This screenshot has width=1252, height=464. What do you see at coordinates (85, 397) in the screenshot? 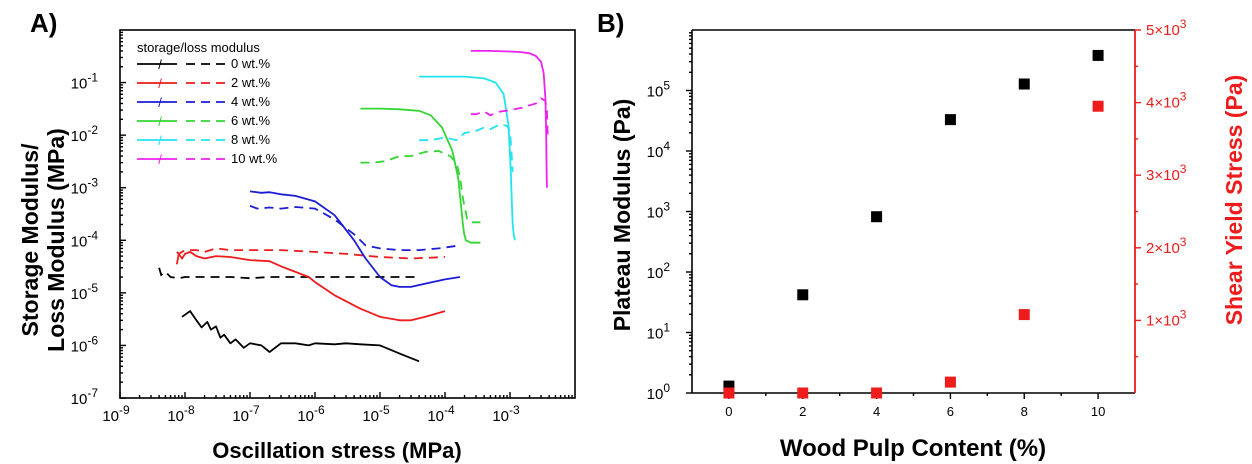
I see `y-tick-label: 10⁻⁷` at bounding box center [85, 397].